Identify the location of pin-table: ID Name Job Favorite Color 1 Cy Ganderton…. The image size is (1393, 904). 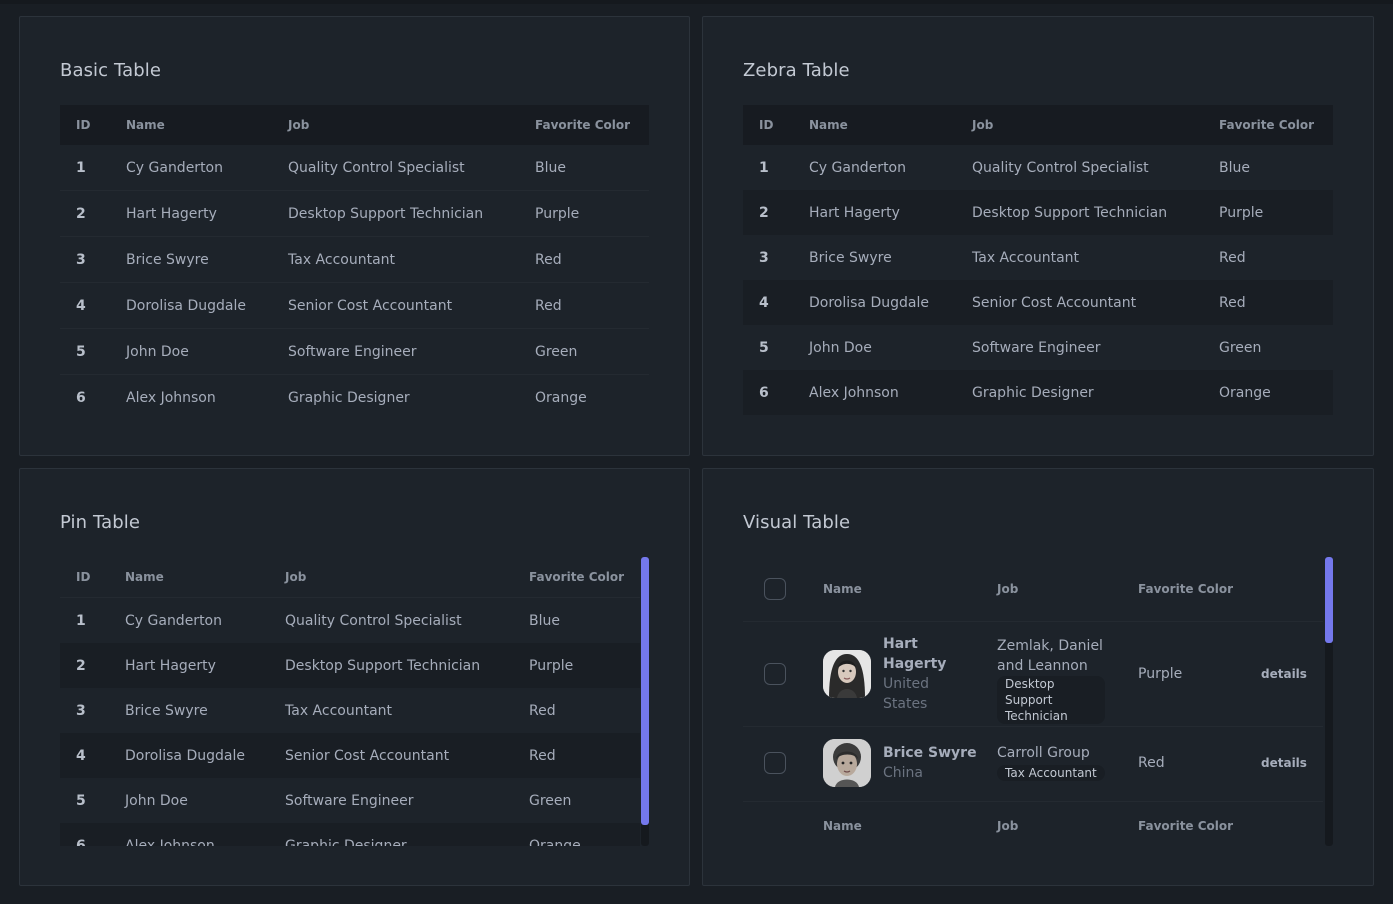
(350, 701).